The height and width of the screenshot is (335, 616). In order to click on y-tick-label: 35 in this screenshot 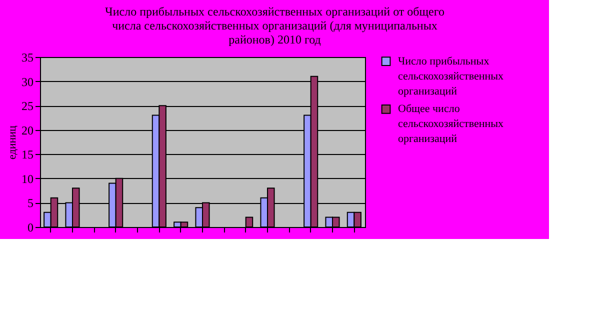, I will do `click(28, 57)`.